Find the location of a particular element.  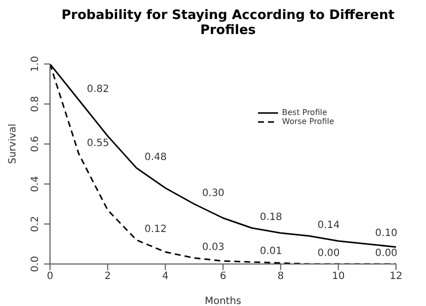

data-label: 0.48 is located at coordinates (155, 157).